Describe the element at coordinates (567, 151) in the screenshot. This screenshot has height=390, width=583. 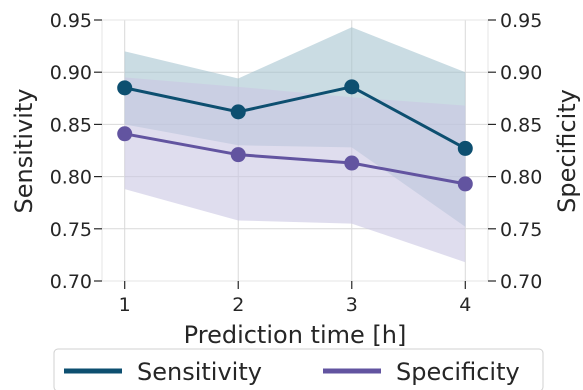
I see `y-axis-label-right: Specificity` at that location.